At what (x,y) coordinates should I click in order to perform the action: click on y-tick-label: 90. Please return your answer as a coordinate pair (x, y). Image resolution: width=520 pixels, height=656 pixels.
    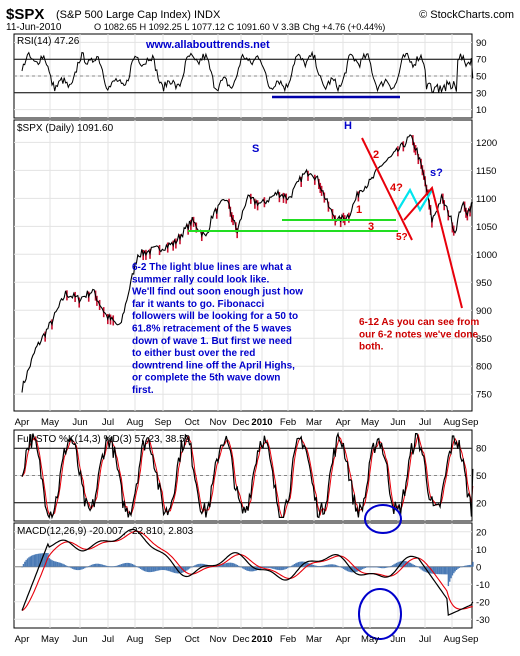
    Looking at the image, I should click on (481, 43).